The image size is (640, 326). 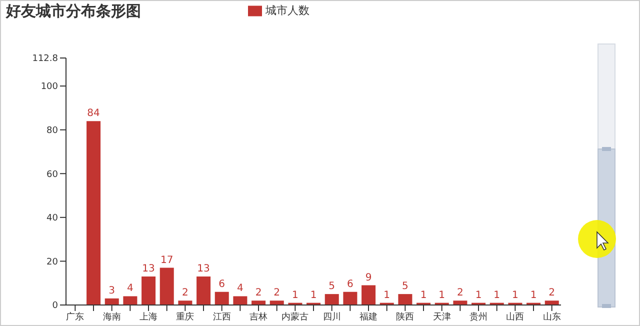 I want to click on x-tick-label: 天津, so click(x=441, y=316).